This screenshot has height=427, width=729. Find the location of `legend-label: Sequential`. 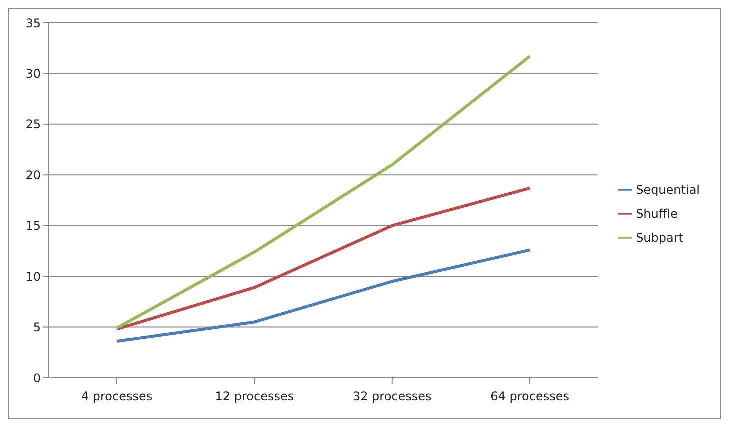

legend-label: Sequential is located at coordinates (668, 189).